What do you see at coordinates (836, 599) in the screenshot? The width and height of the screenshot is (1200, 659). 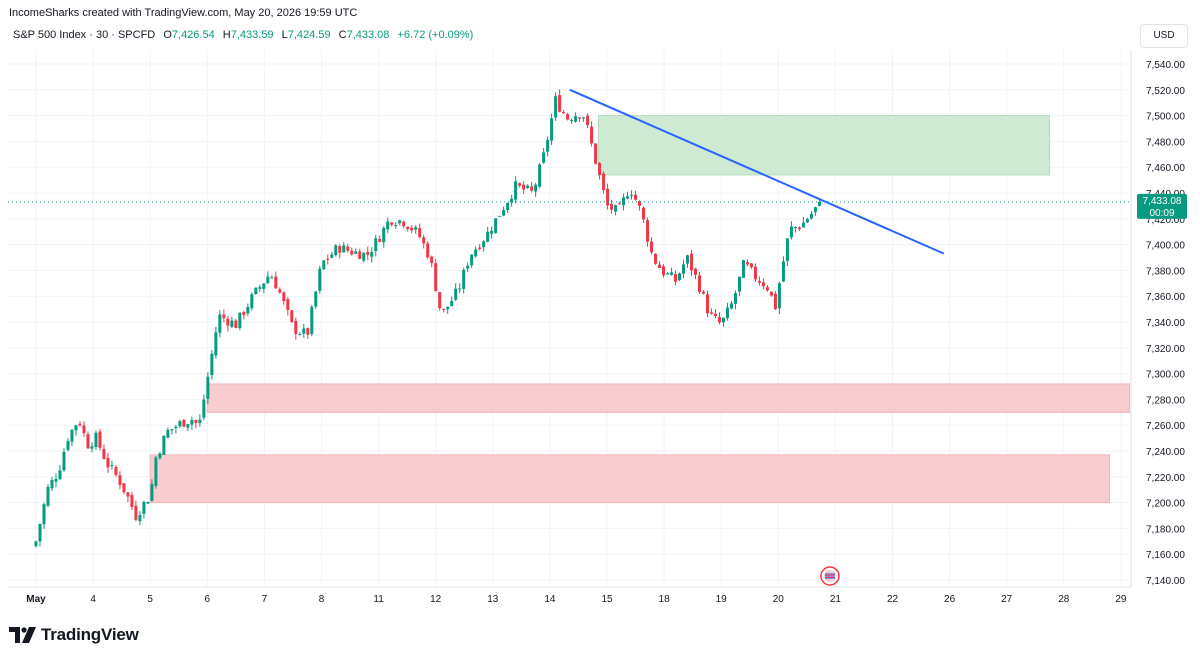 I see `time-tick-label: 21` at bounding box center [836, 599].